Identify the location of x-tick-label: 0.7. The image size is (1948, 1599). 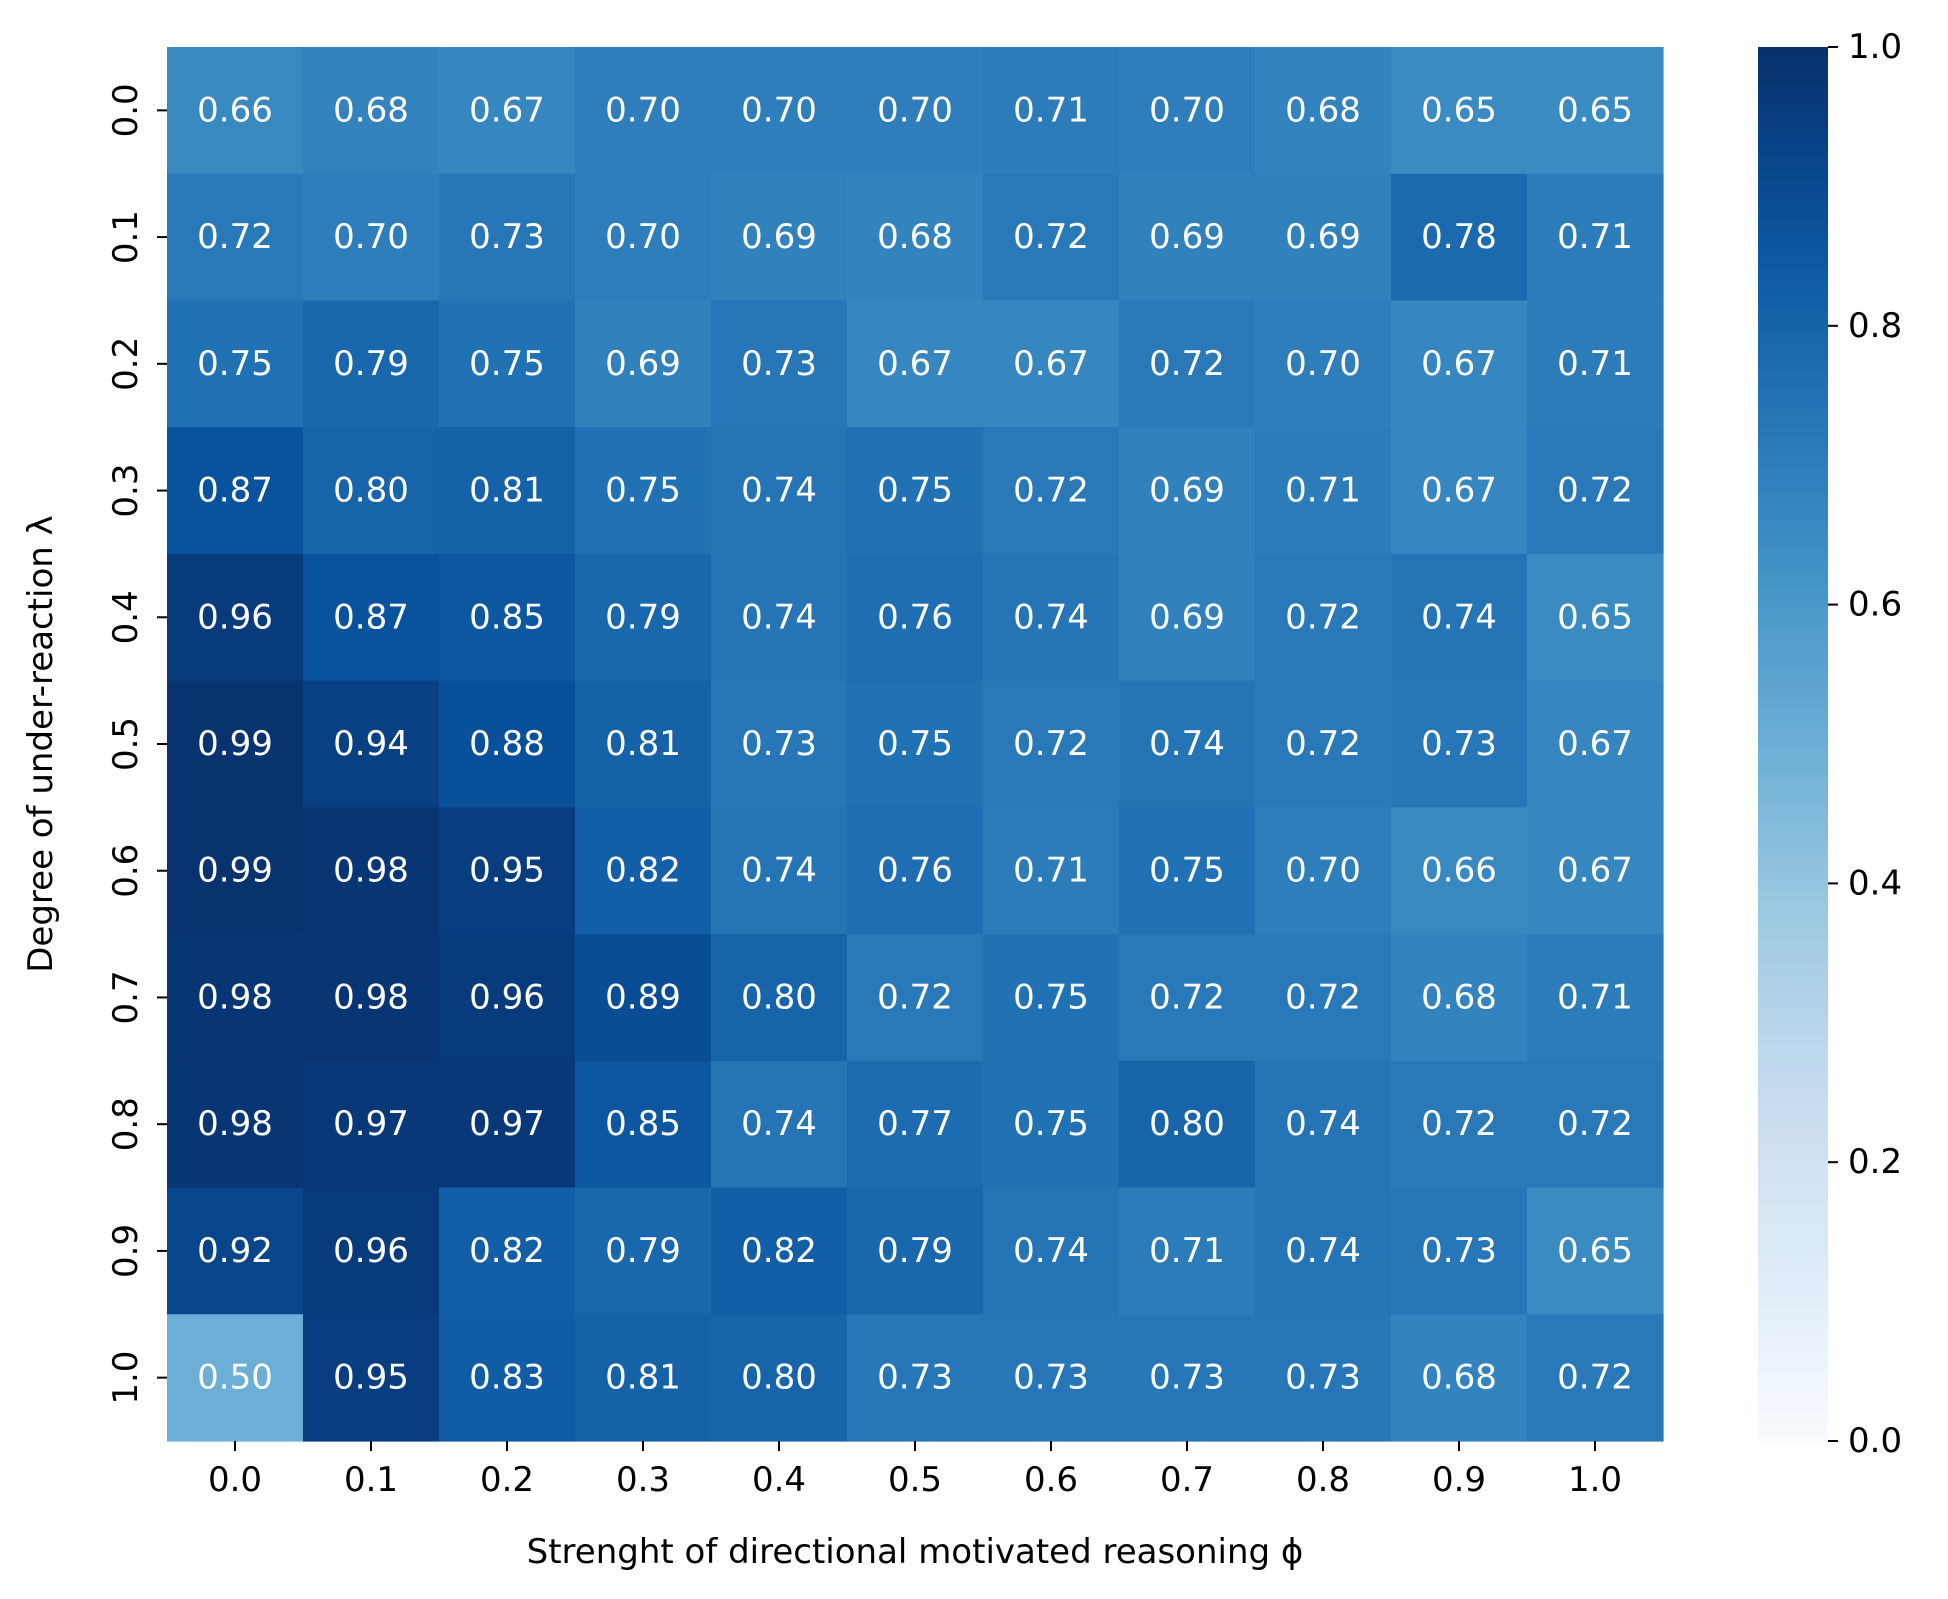
(1187, 1480).